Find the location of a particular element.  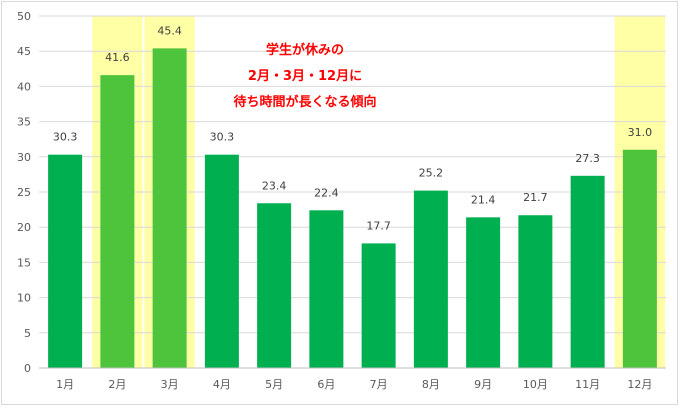

data-label: 27.3 is located at coordinates (587, 158).